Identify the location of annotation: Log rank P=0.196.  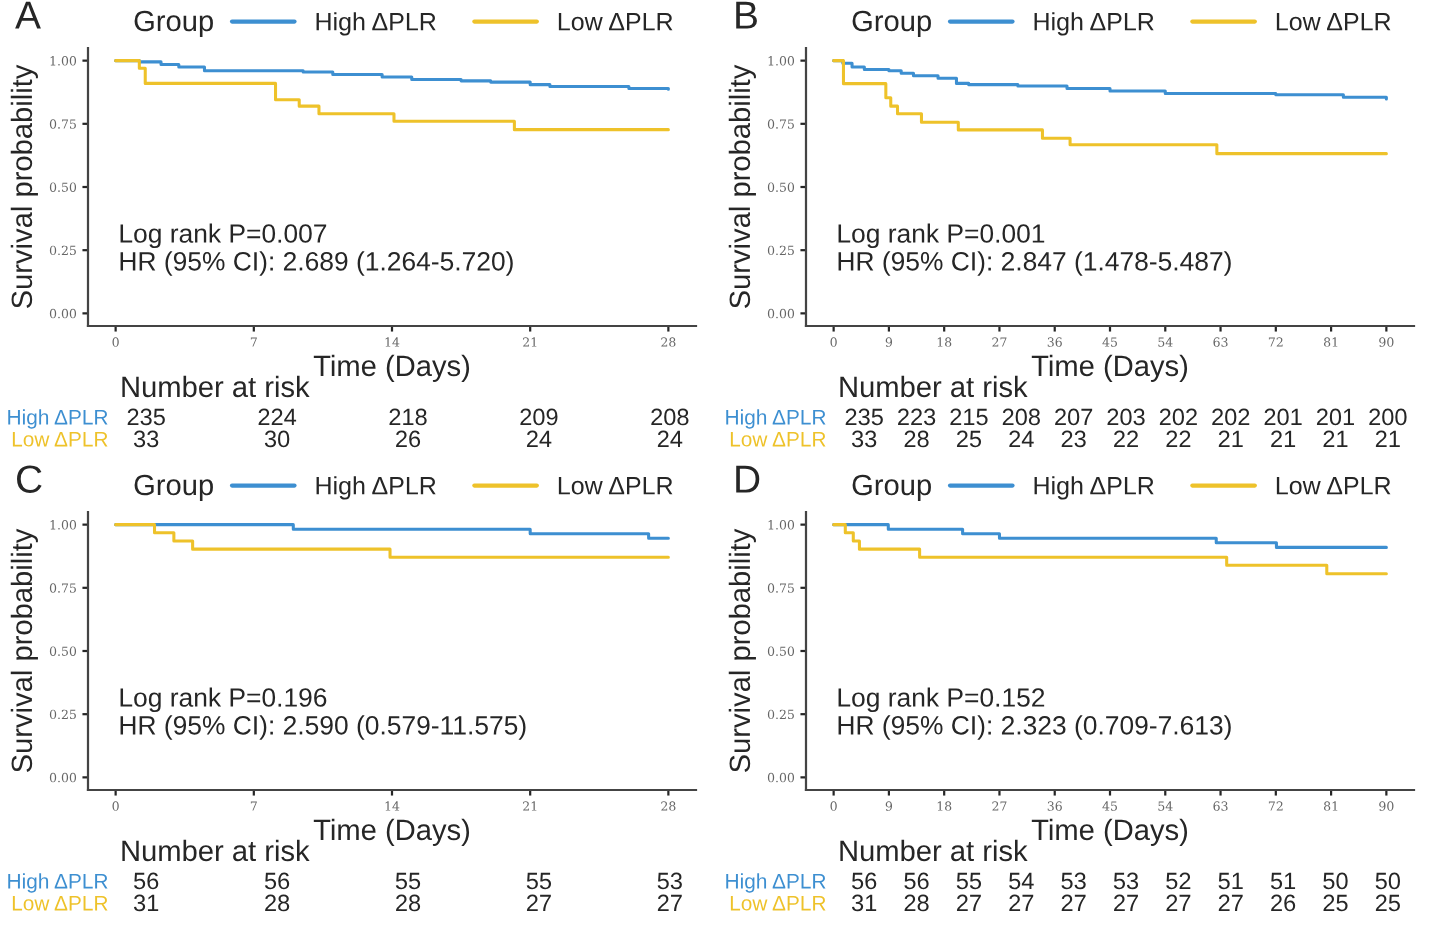
(223, 700).